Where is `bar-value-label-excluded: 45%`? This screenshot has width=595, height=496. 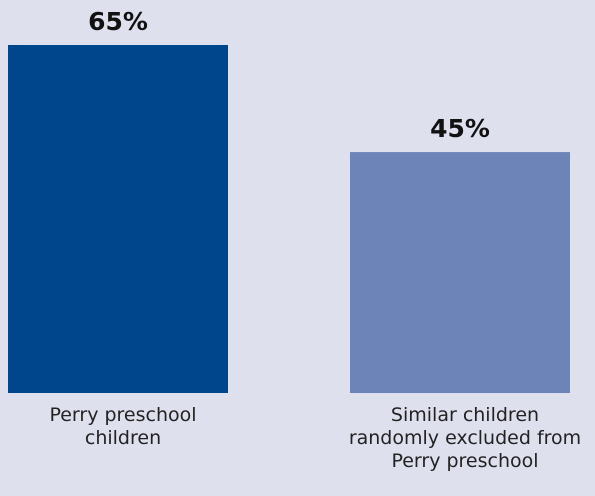
bar-value-label-excluded: 45% is located at coordinates (460, 129).